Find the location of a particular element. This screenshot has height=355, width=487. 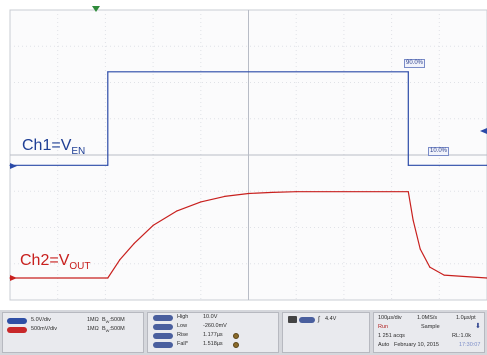

down-arrow-icon: ⬇ is located at coordinates (478, 326).